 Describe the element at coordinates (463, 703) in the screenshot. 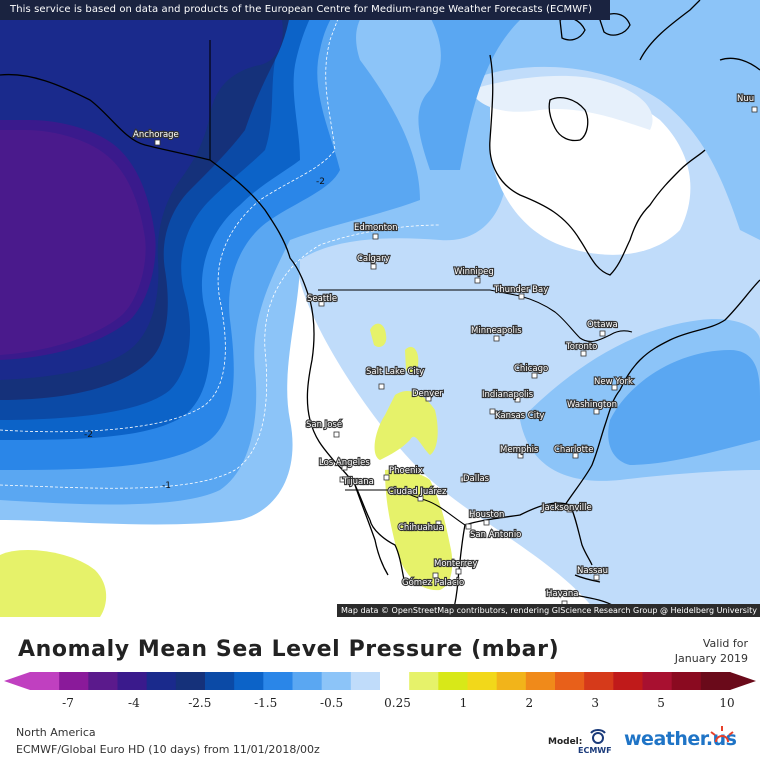

I see `colorbar-tick-label: 1` at that location.